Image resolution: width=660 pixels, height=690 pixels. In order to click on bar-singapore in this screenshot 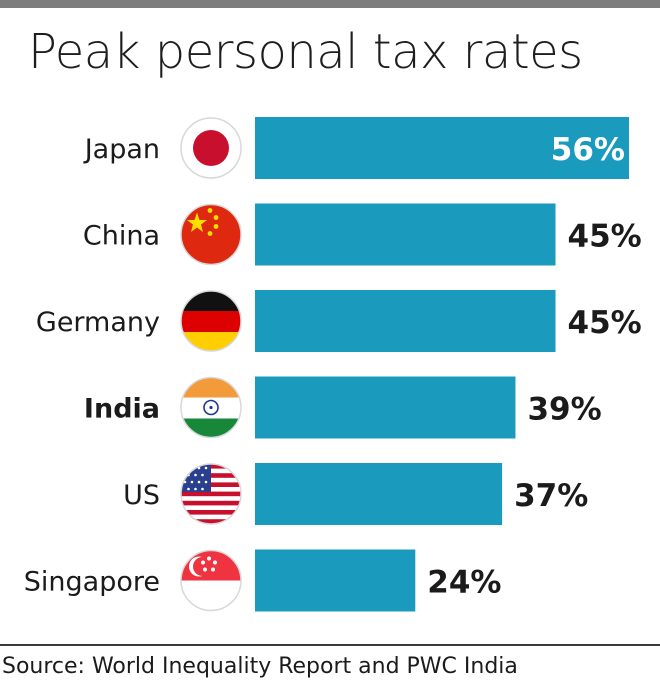, I will do `click(335, 580)`.